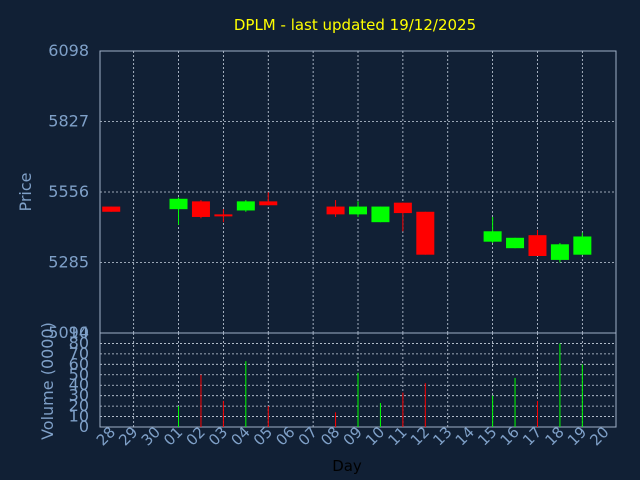 This screenshot has width=640, height=480. I want to click on price-tick-label: 5556, so click(68, 191).